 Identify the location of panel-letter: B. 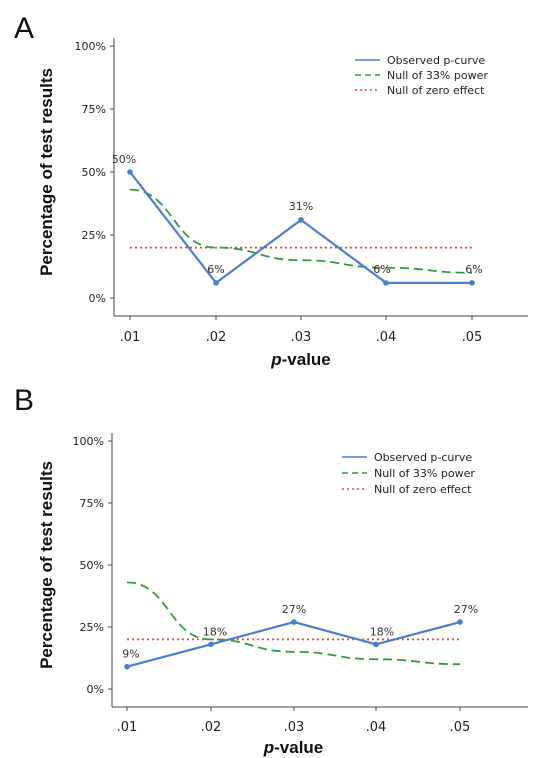
(24, 400).